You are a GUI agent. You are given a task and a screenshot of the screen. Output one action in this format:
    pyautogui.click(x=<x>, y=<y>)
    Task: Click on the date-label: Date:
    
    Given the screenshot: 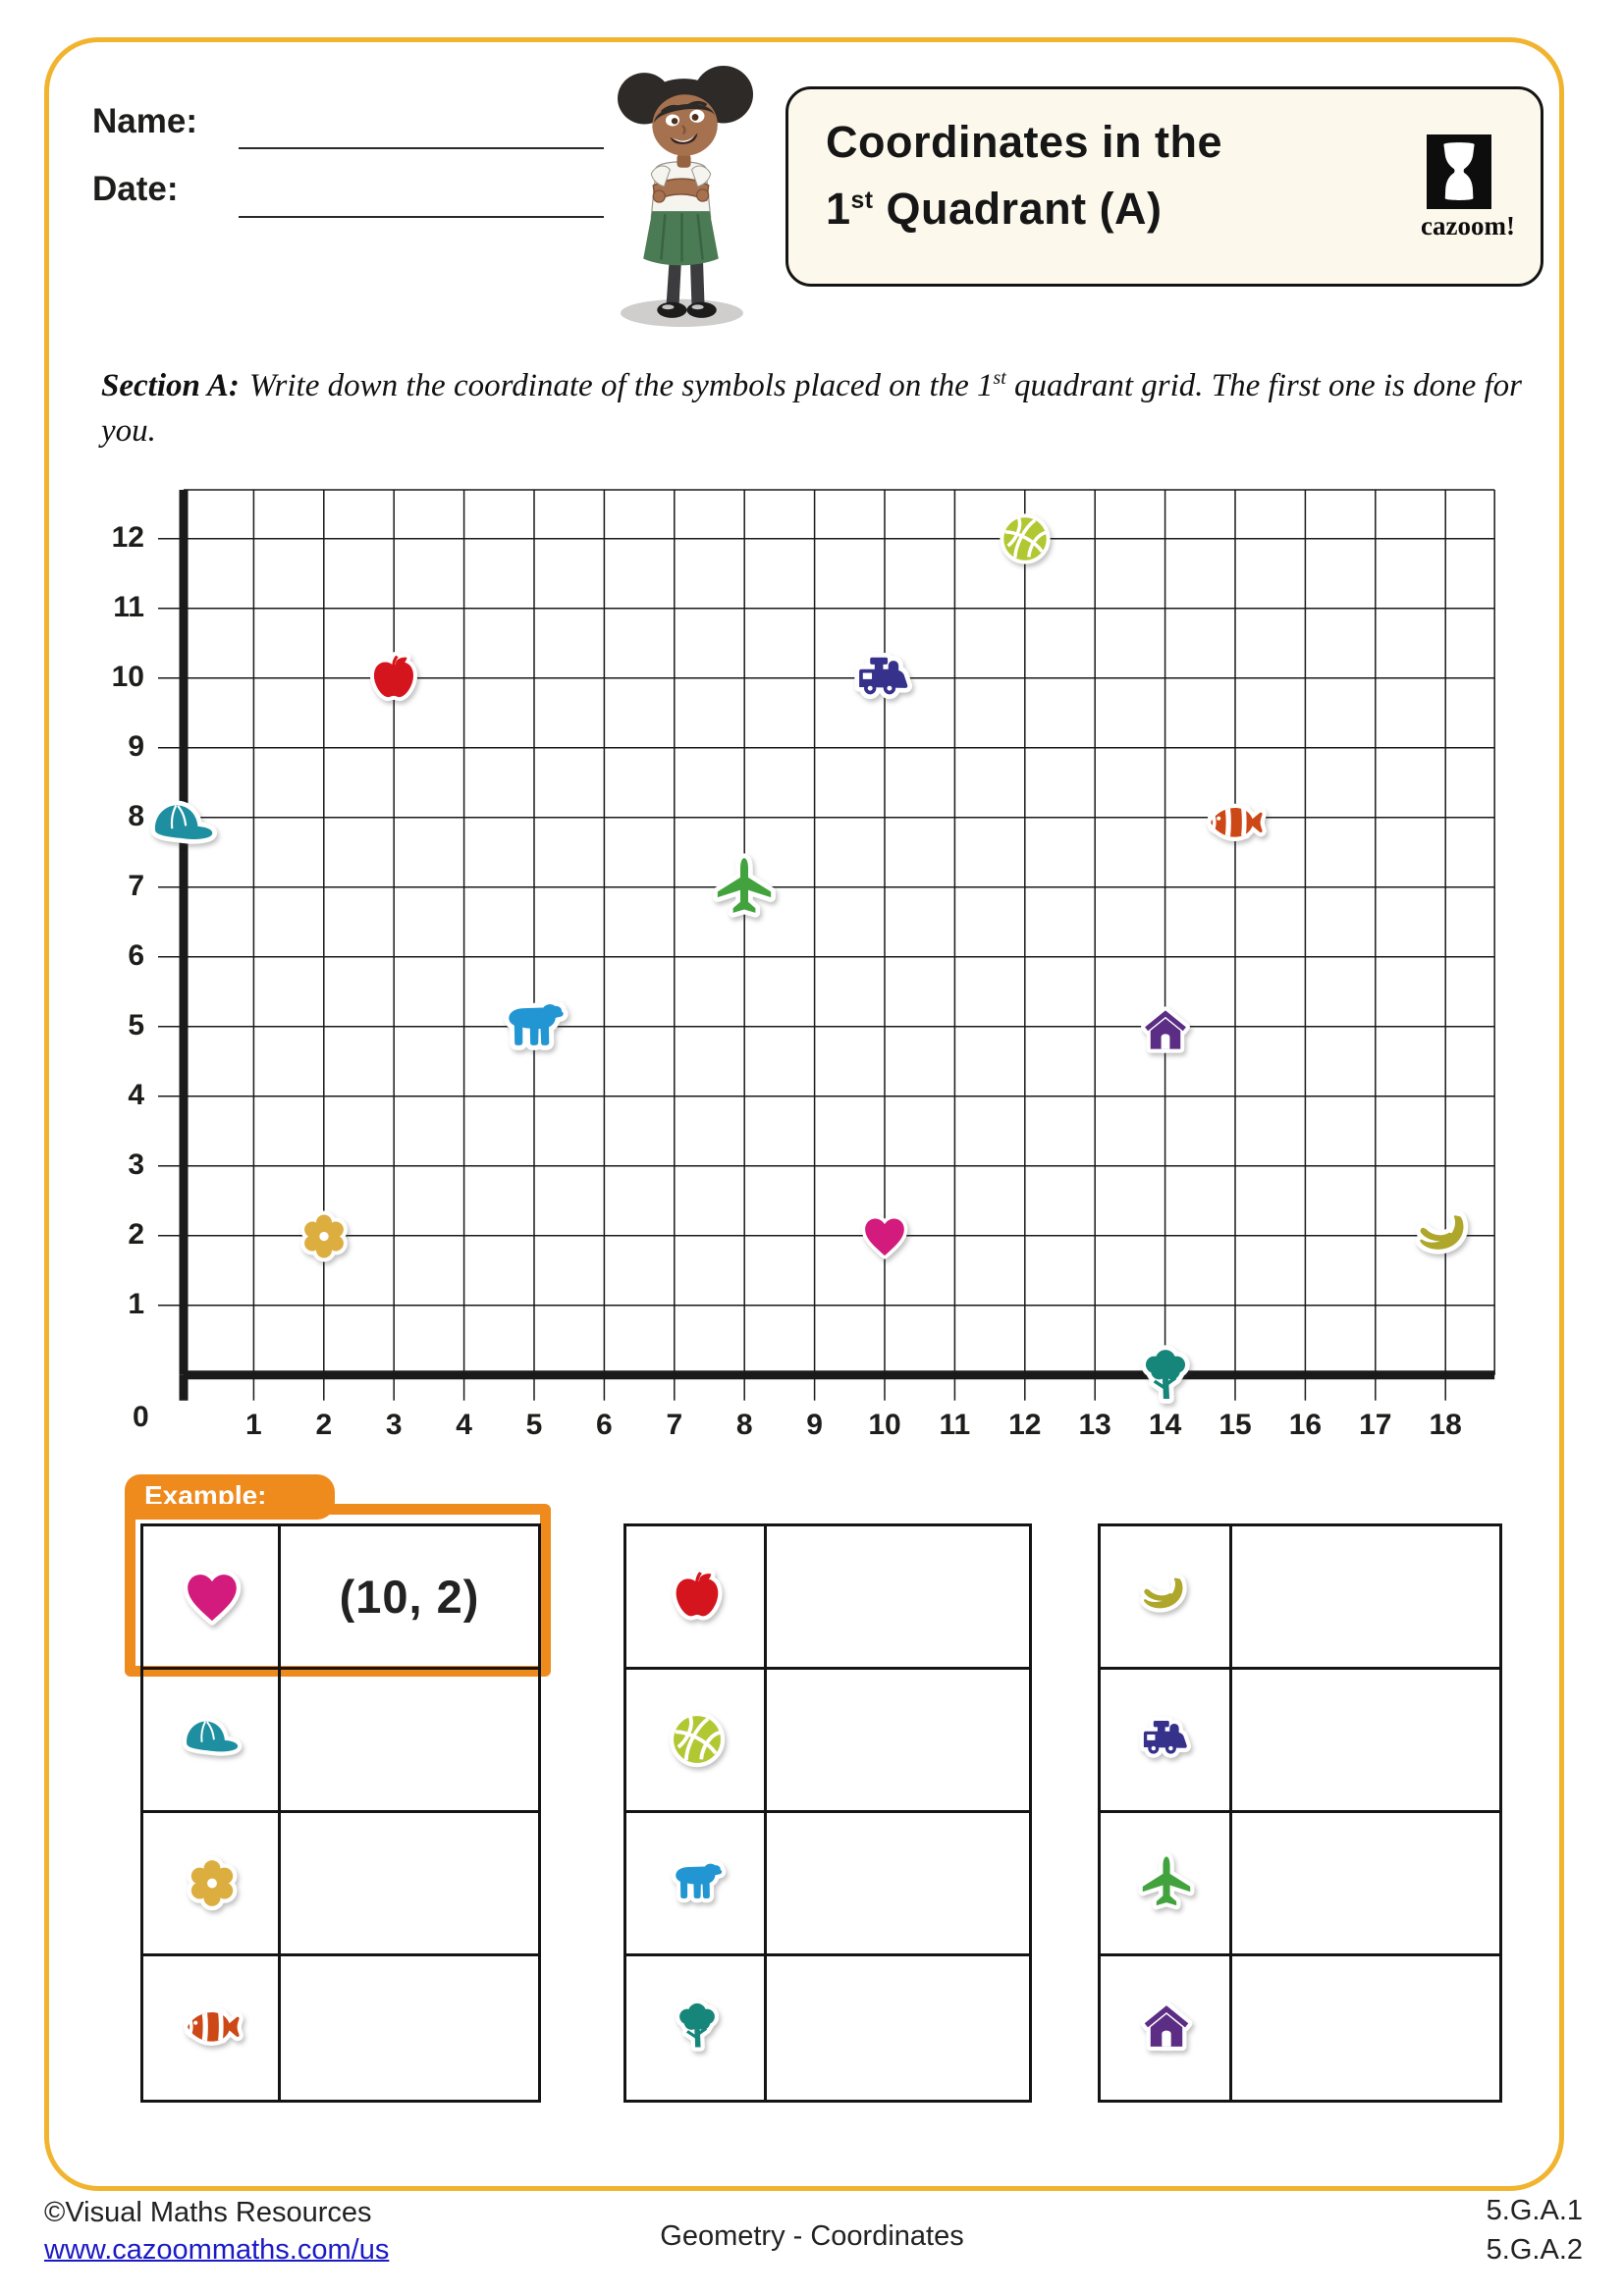 What is the action you would take?
    pyautogui.click(x=135, y=189)
    